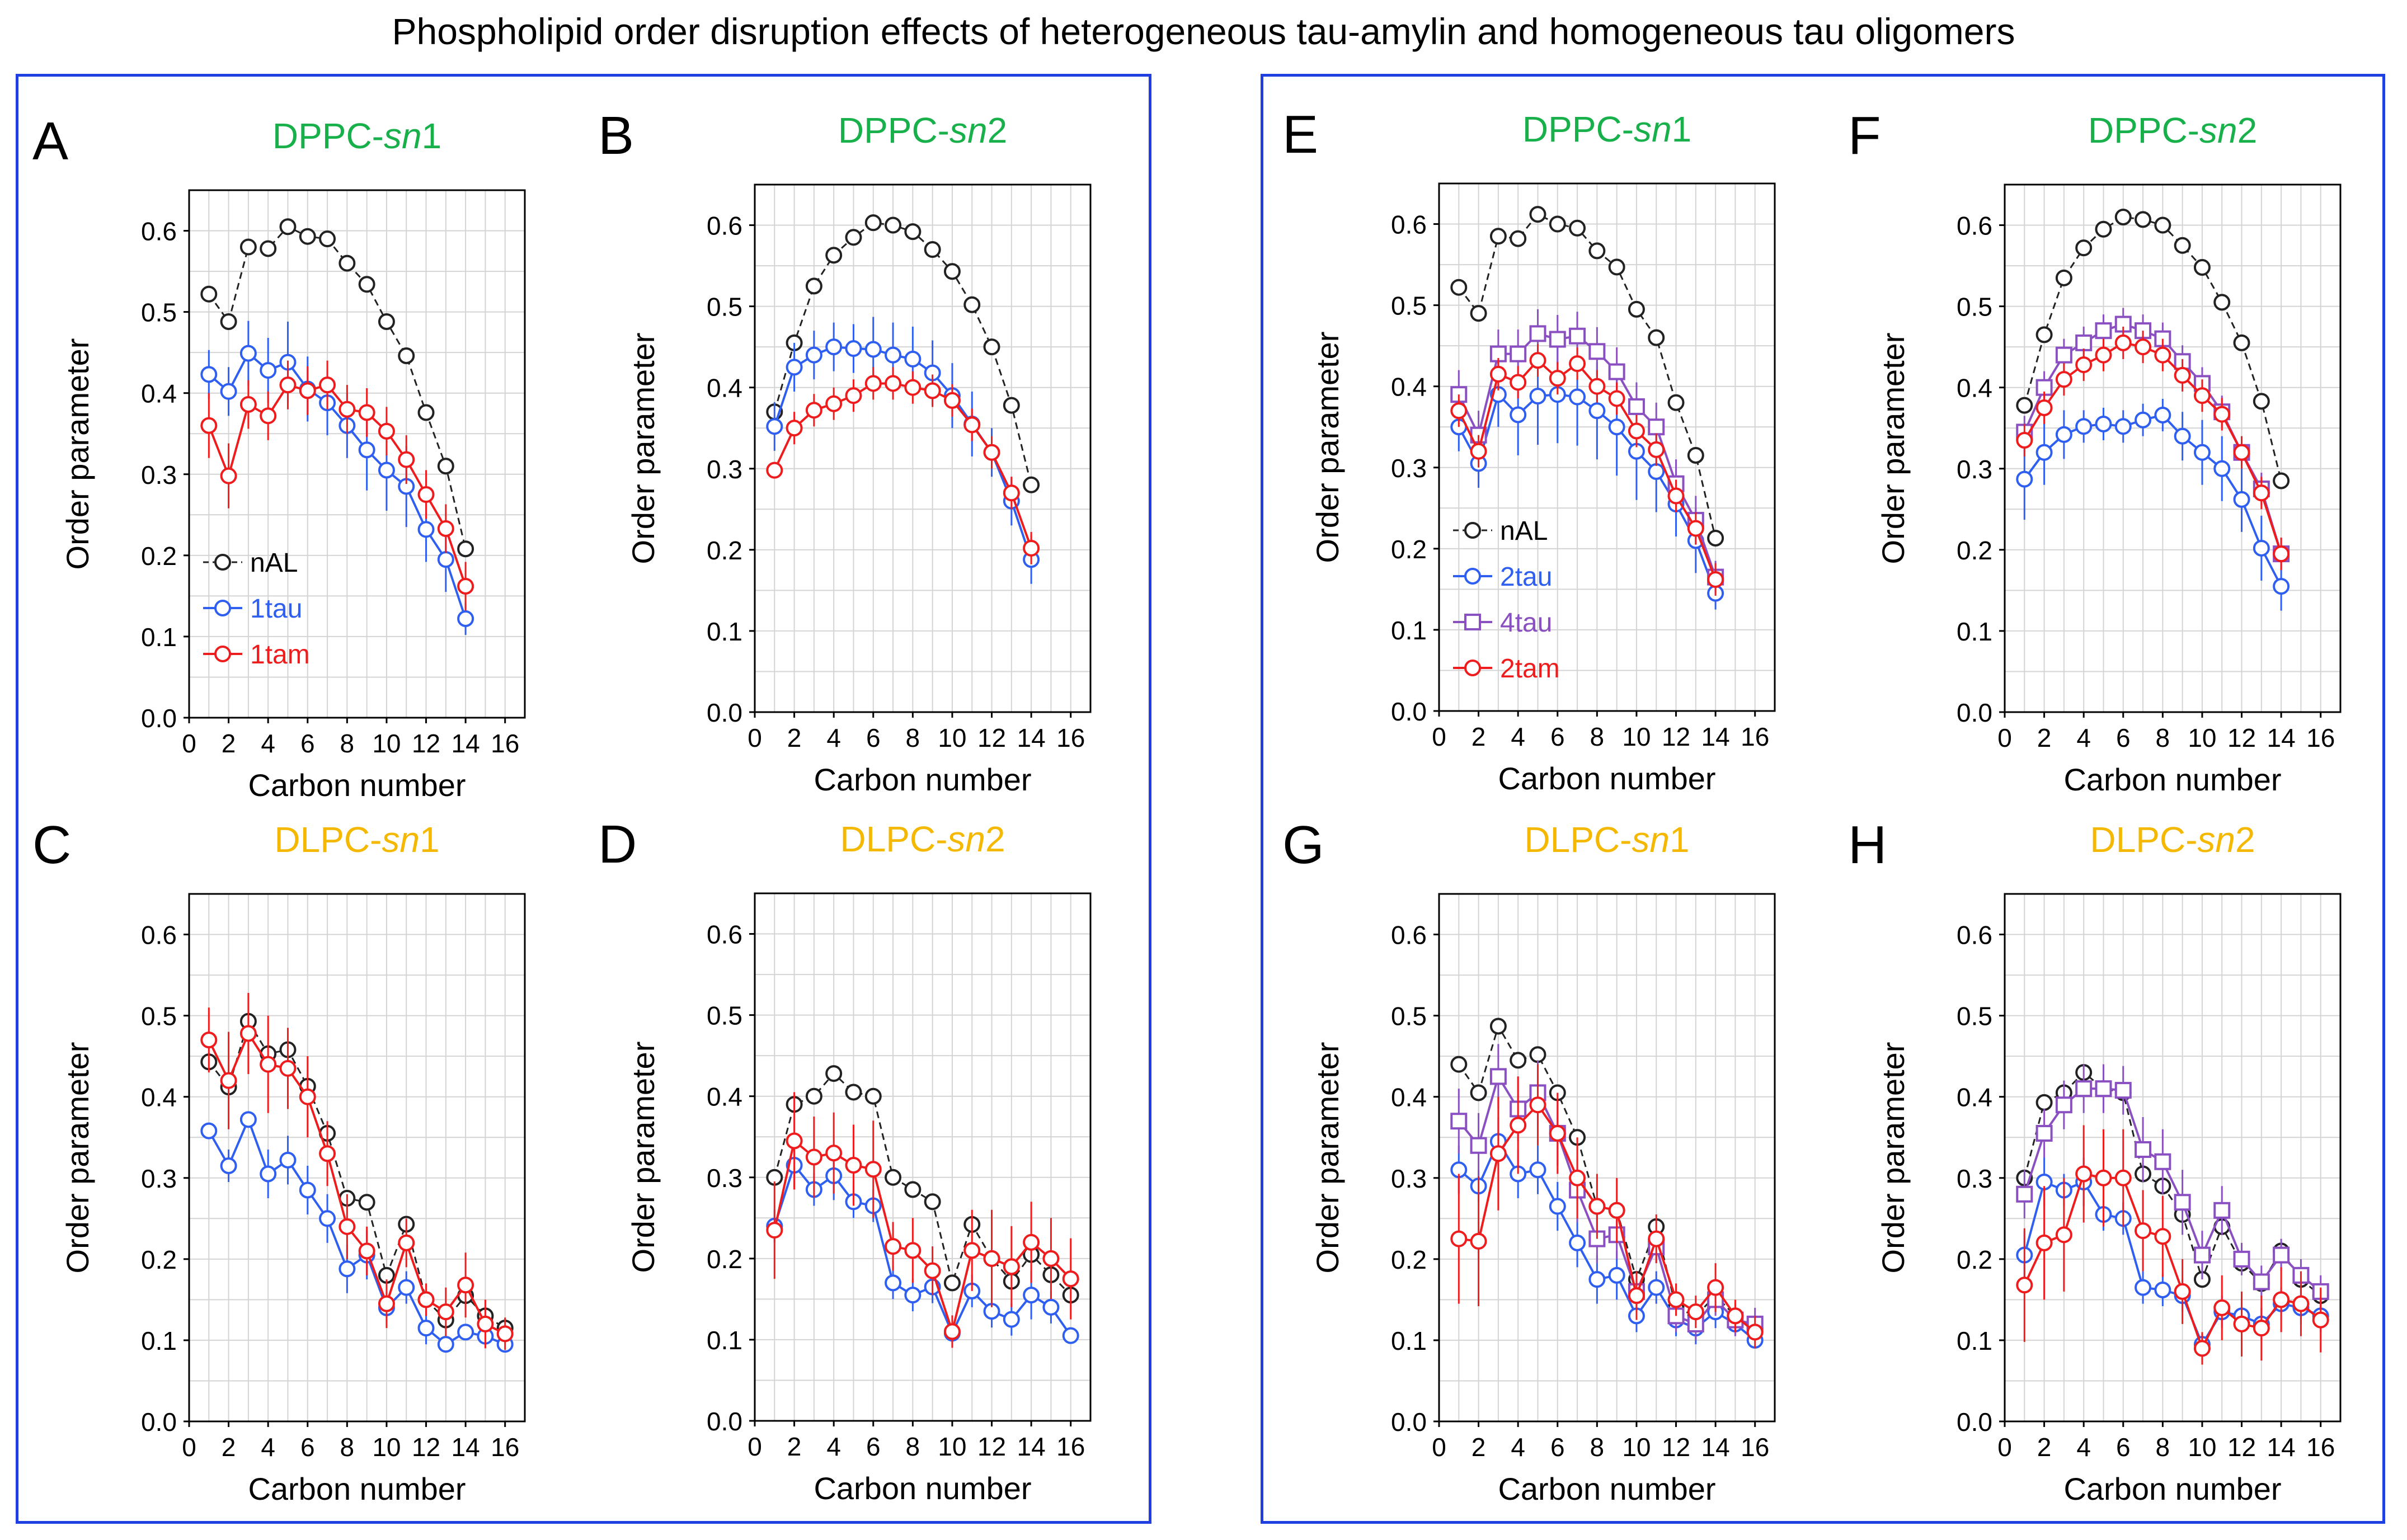 The width and height of the screenshot is (2407, 1540). What do you see at coordinates (1409, 1178) in the screenshot?
I see `y-tick-label: 0.3` at bounding box center [1409, 1178].